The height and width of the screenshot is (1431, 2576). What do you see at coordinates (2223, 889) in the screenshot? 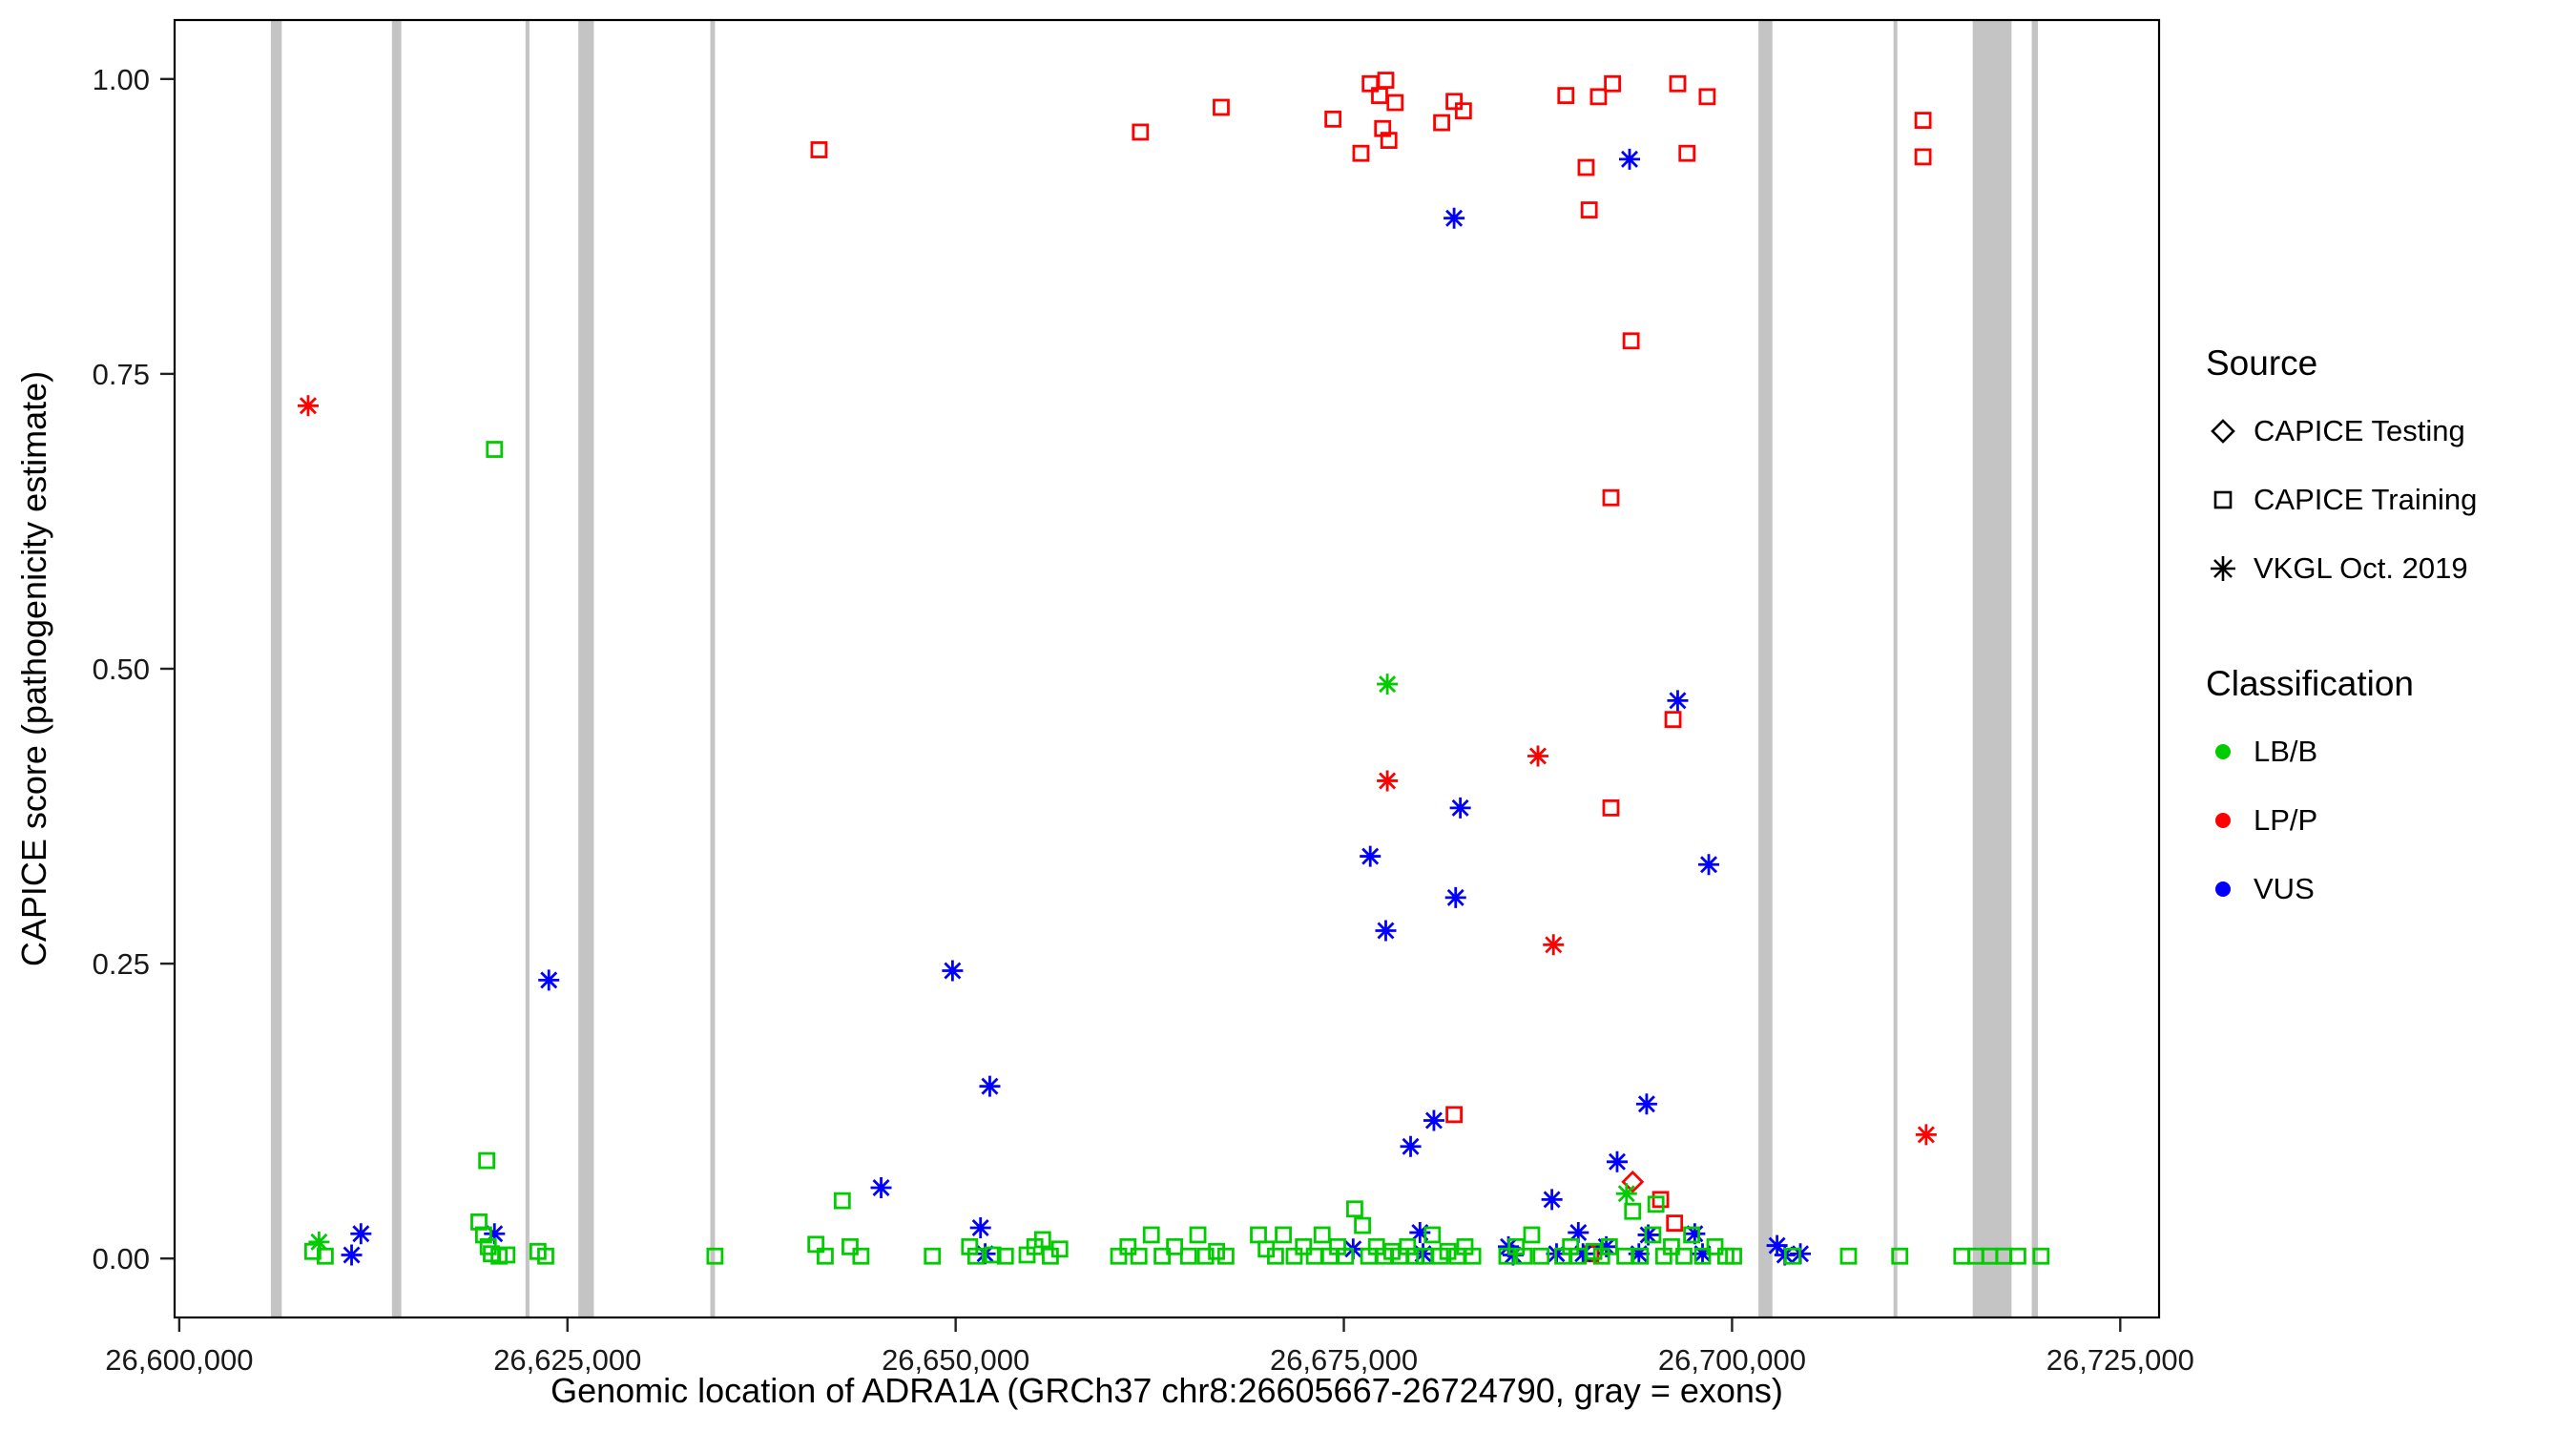
I see `blue-dot-icon` at bounding box center [2223, 889].